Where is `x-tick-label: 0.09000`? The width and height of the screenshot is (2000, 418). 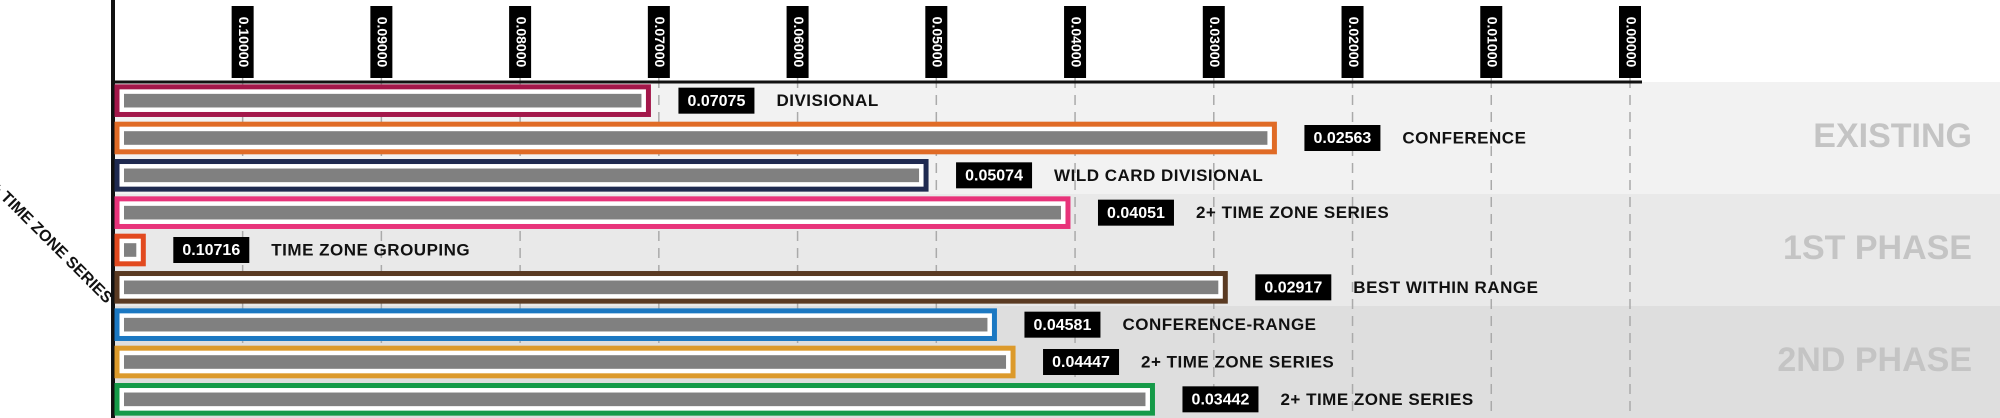 x-tick-label: 0.09000 is located at coordinates (383, 42).